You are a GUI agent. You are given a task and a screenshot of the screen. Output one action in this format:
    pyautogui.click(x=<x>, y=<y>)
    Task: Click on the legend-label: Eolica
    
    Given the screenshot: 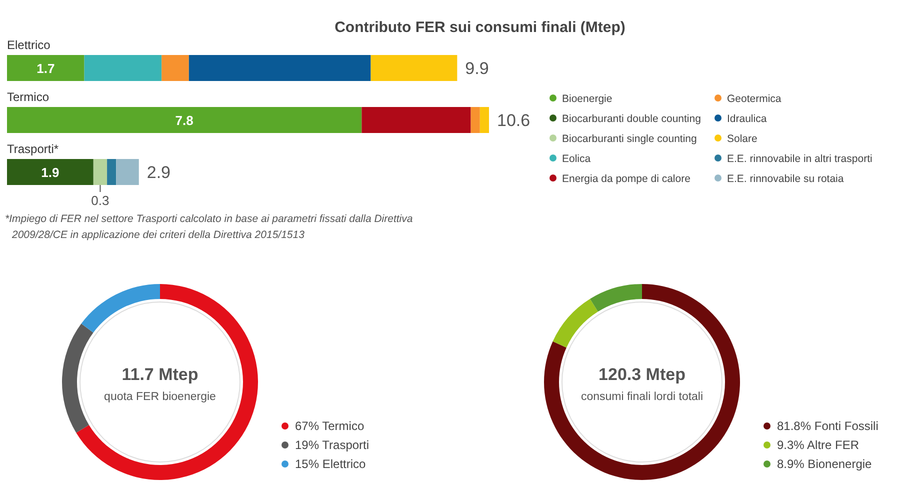 What is the action you would take?
    pyautogui.click(x=576, y=159)
    